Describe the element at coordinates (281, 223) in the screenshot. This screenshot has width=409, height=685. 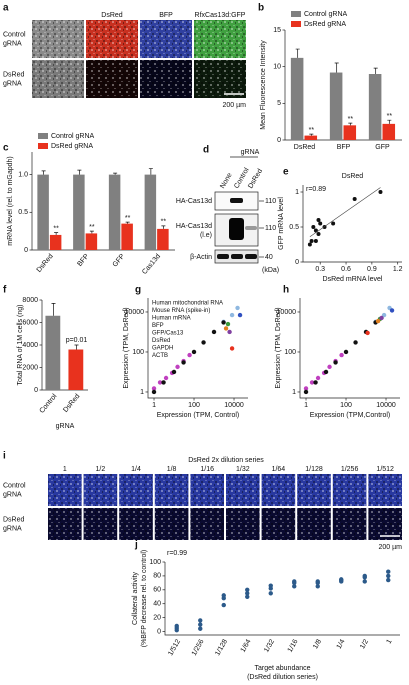
I see `y-axis-label: GFP mRNA level` at that location.